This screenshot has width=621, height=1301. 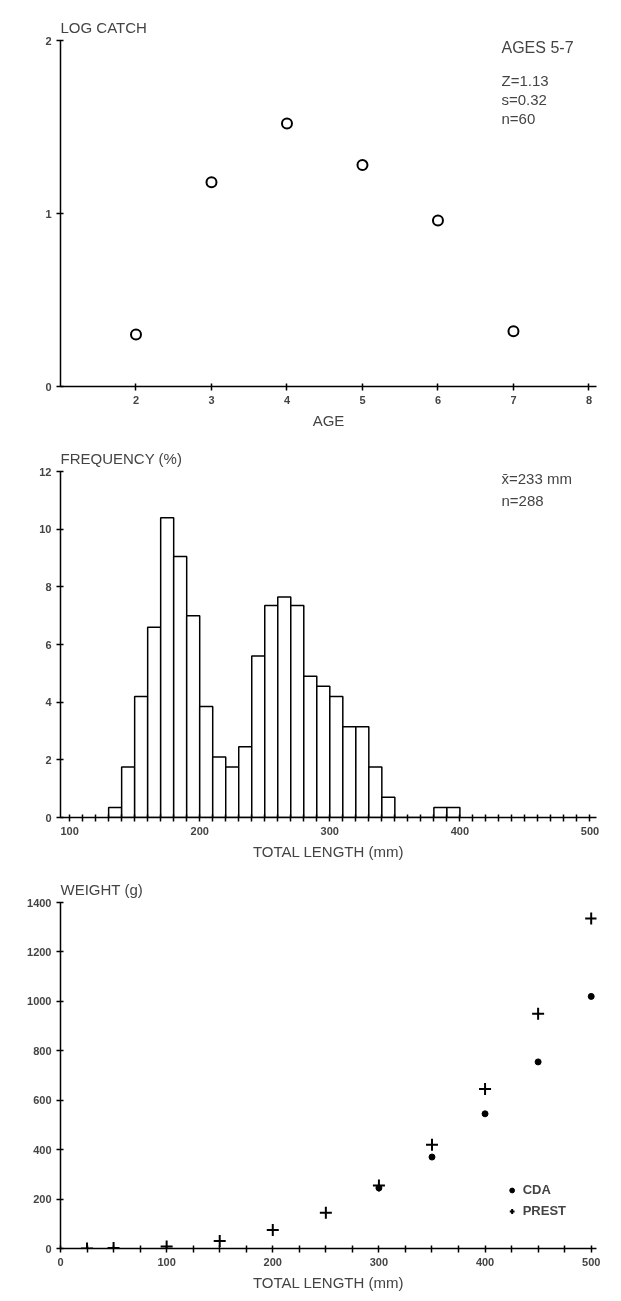 What do you see at coordinates (438, 399) in the screenshot?
I see `x-tick-label: 6` at bounding box center [438, 399].